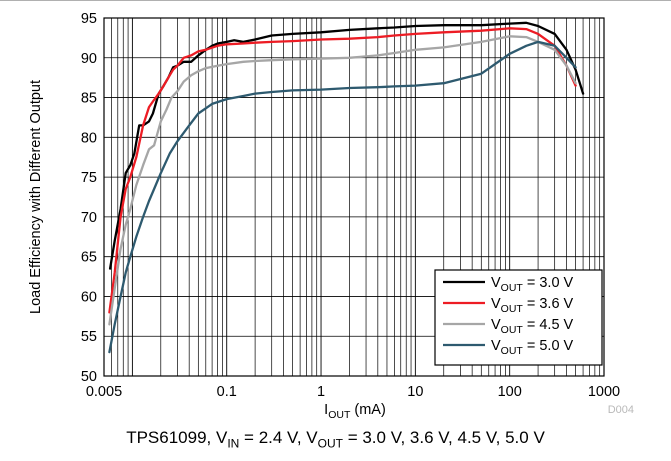  What do you see at coordinates (532, 347) in the screenshot?
I see `legend-label: VOUT = 5.0 V` at bounding box center [532, 347].